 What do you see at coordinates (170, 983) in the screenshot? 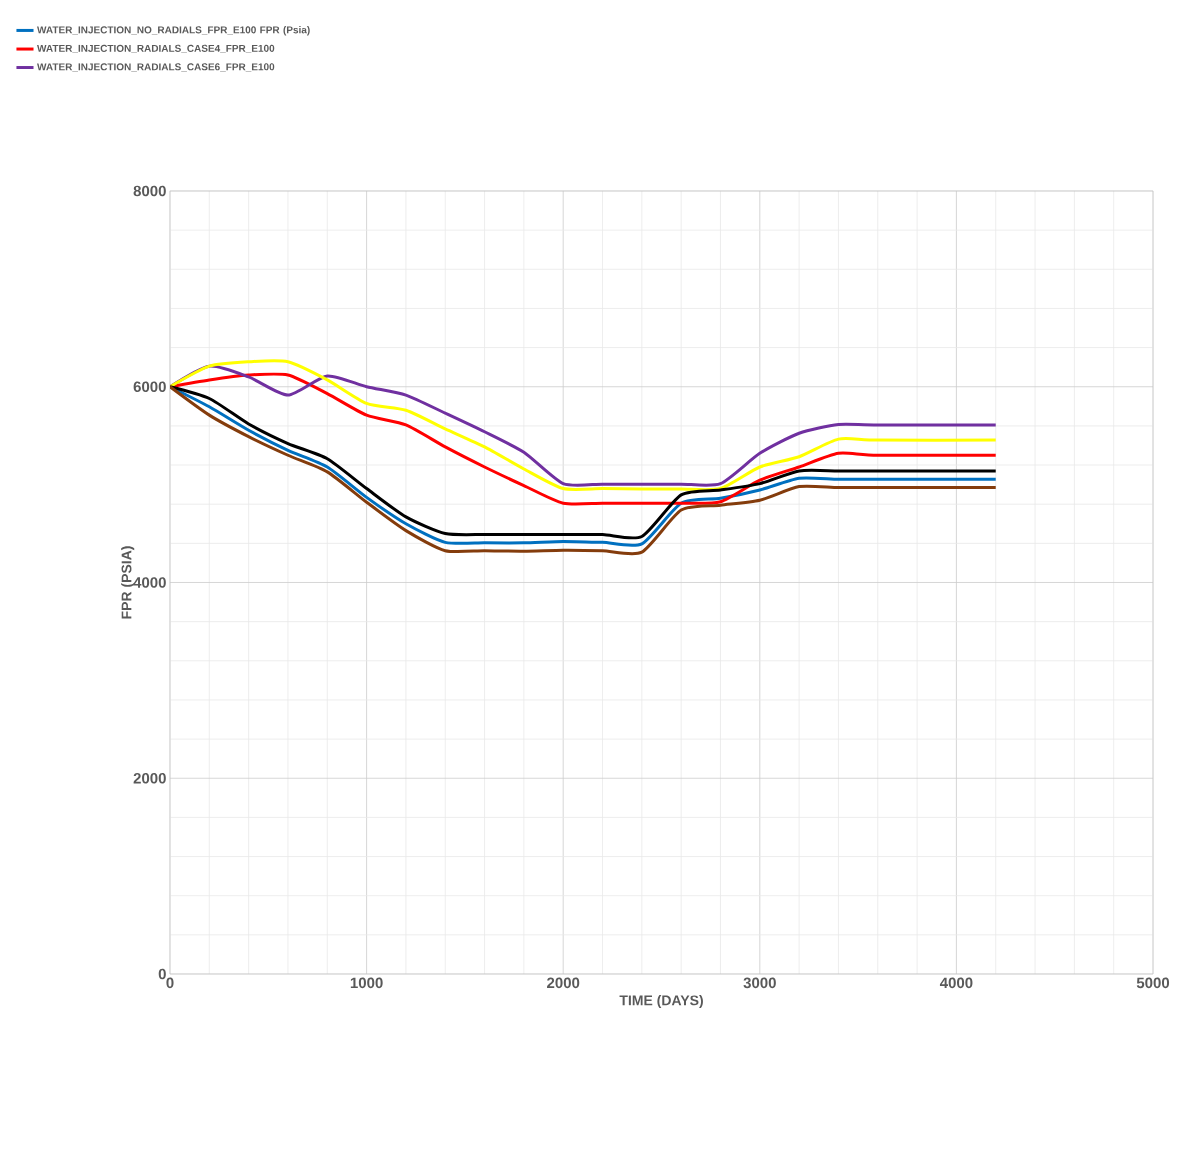
I see `x-tick-label: 0` at bounding box center [170, 983].